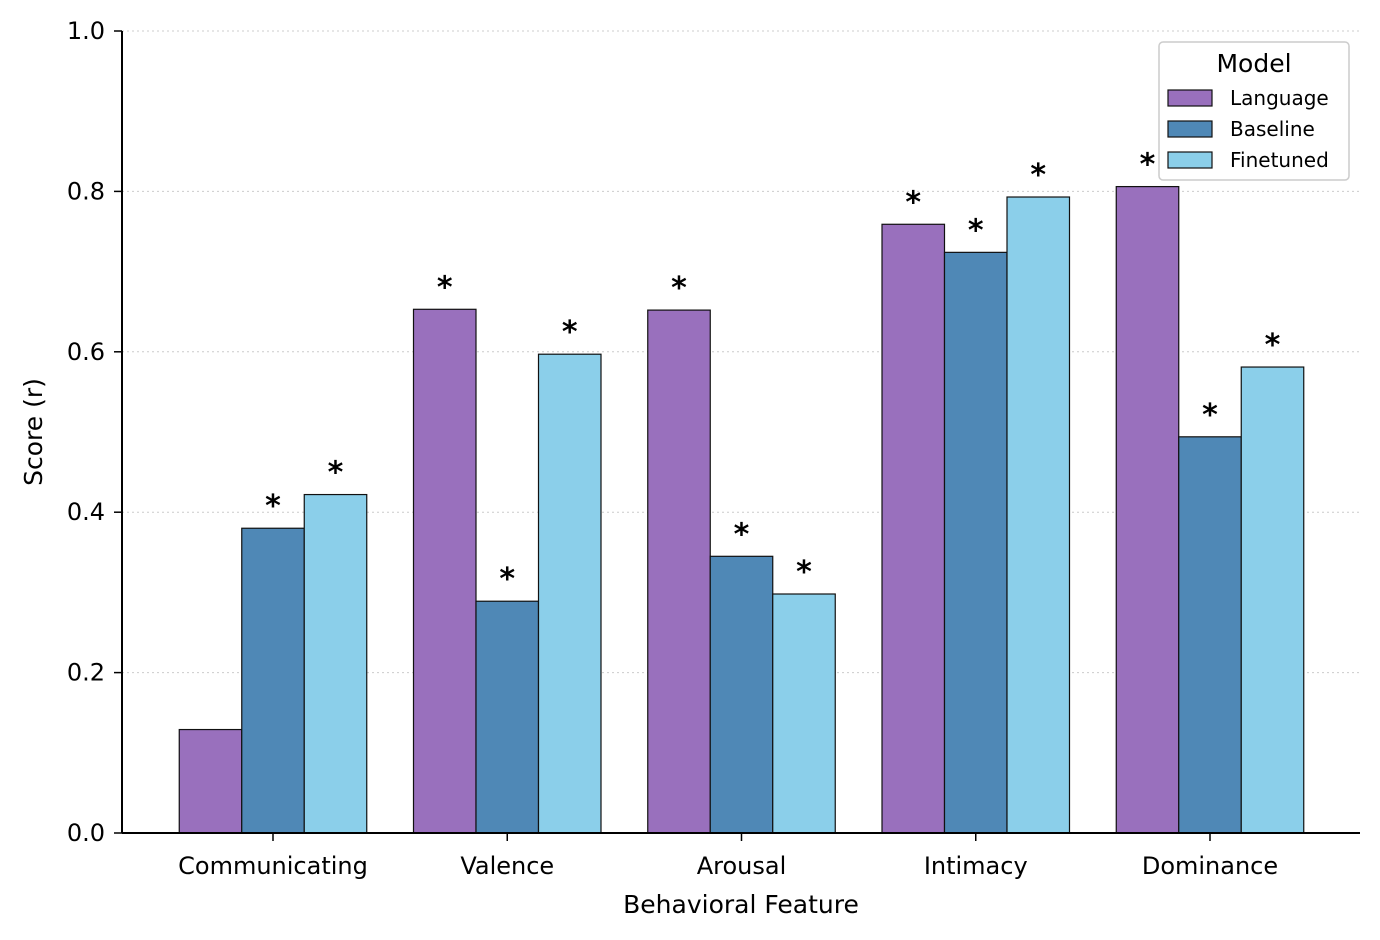  What do you see at coordinates (1190, 98) in the screenshot?
I see `legend-swatch-language` at bounding box center [1190, 98].